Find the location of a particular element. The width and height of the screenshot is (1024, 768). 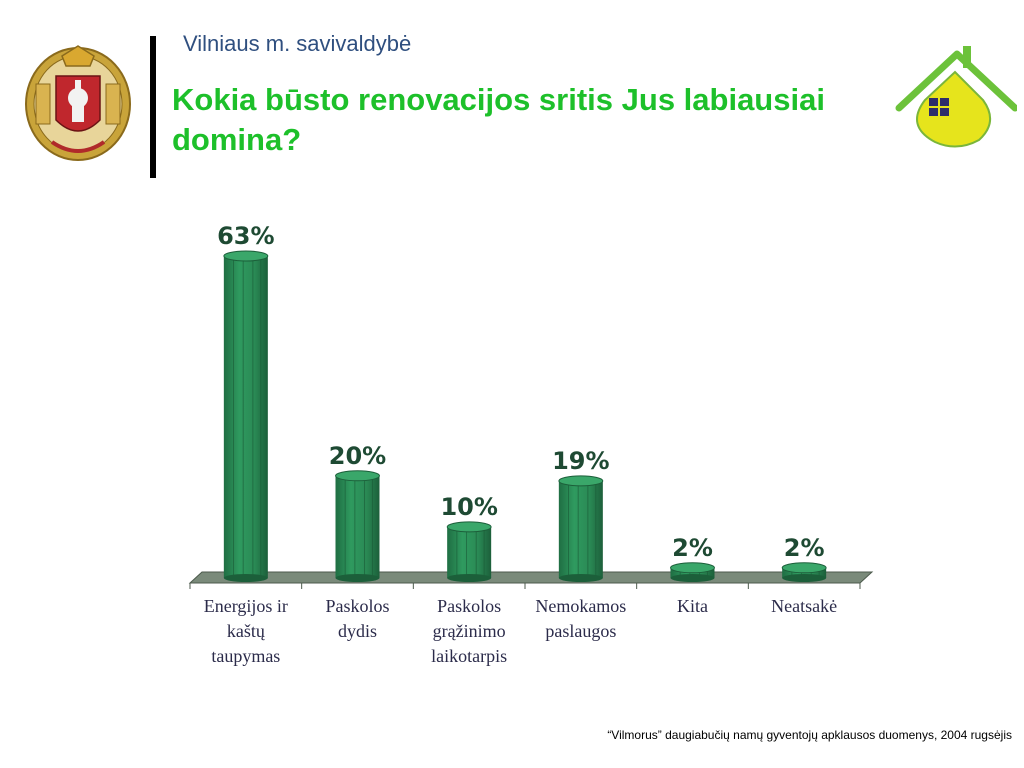

value-label-6: 2% is located at coordinates (804, 548).